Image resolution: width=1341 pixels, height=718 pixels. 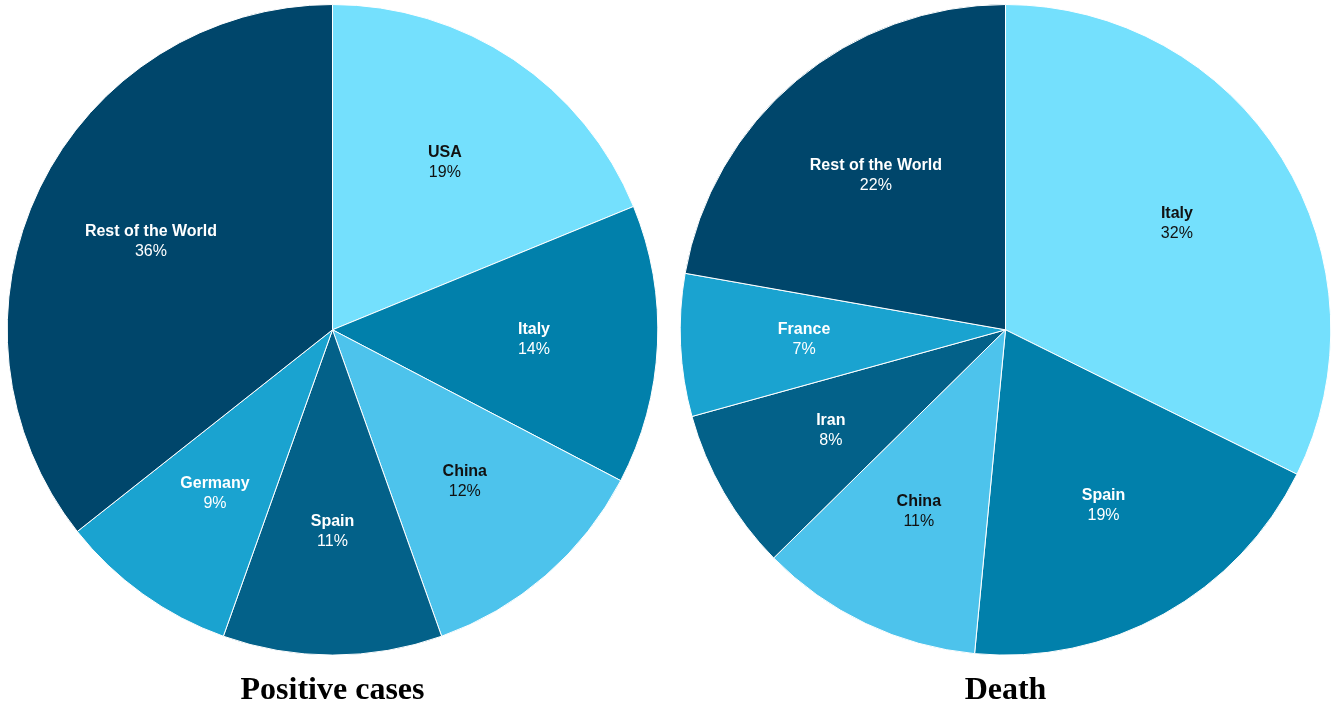 I want to click on data-label: 14%, so click(x=533, y=348).